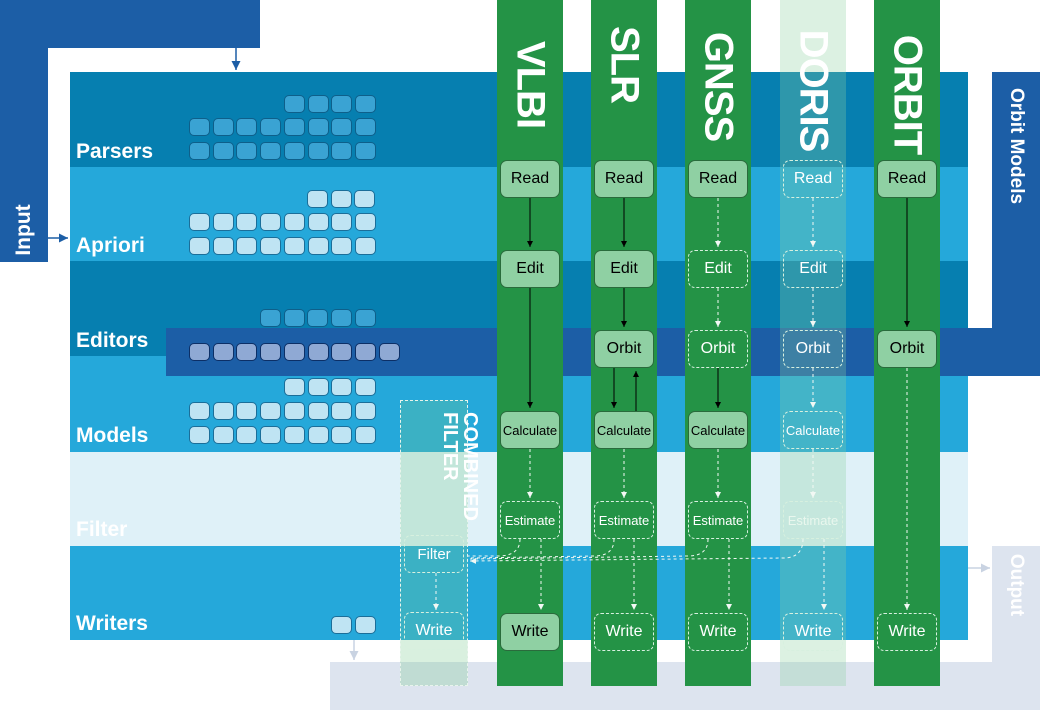 Image resolution: width=1040 pixels, height=710 pixels. What do you see at coordinates (434, 554) in the screenshot?
I see `combined-filter-box: Filter` at bounding box center [434, 554].